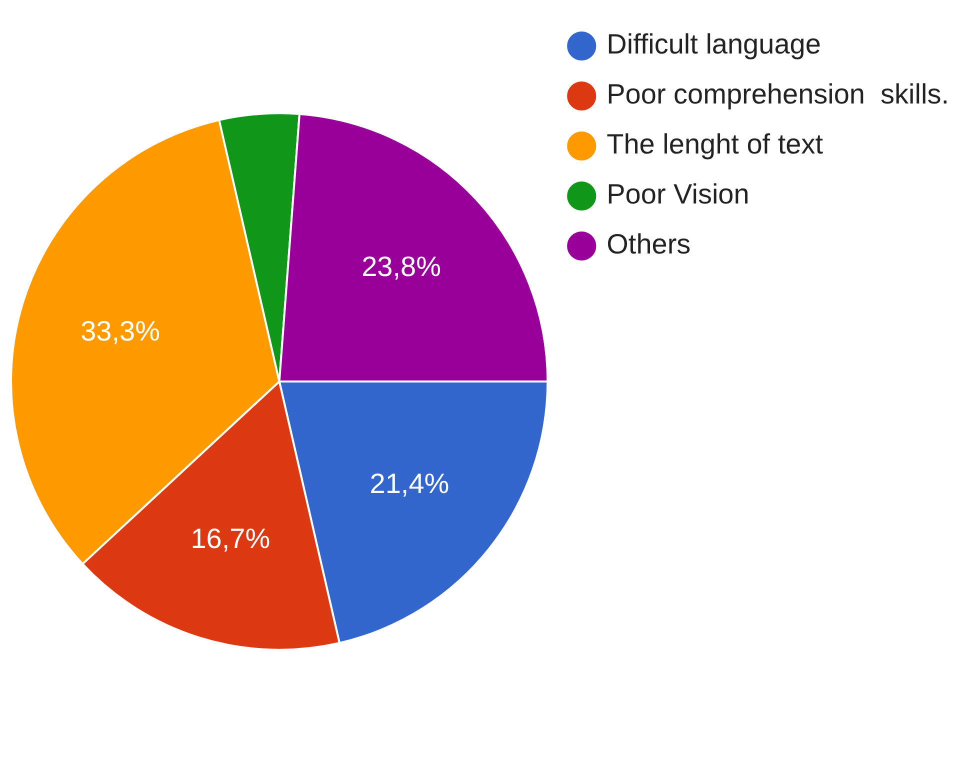  What do you see at coordinates (715, 144) in the screenshot?
I see `legend-label: The lenght of text` at bounding box center [715, 144].